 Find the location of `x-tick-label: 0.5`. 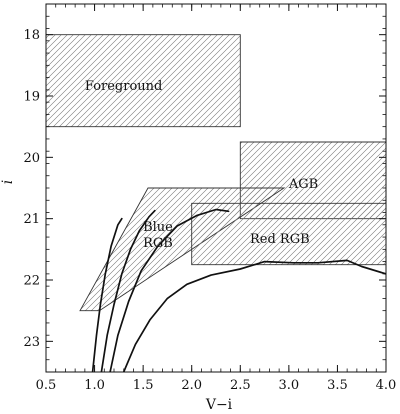

x-tick-label: 0.5 is located at coordinates (46, 385).